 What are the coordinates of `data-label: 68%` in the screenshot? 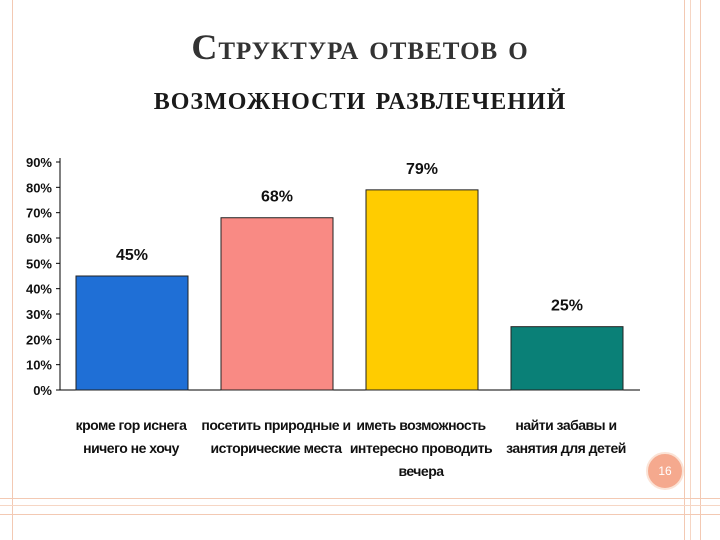 It's located at (277, 197).